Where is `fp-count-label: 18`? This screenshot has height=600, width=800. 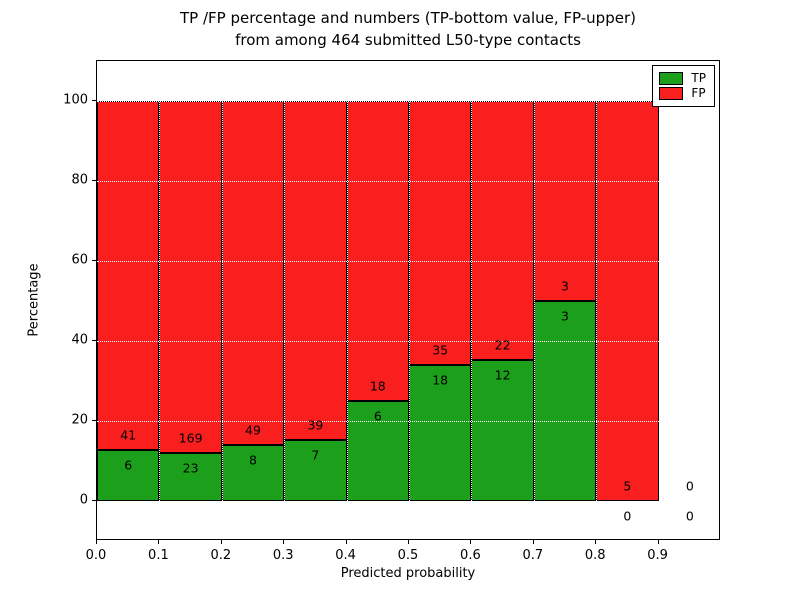 fp-count-label: 18 is located at coordinates (377, 386).